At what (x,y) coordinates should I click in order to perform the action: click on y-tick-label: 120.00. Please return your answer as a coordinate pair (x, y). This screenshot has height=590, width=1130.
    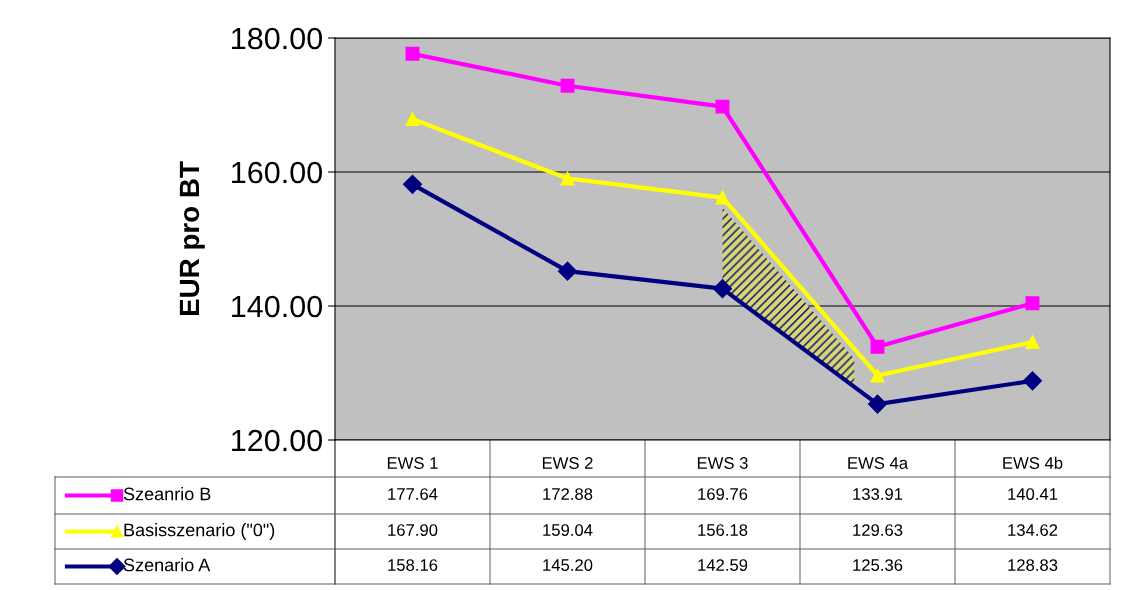
    Looking at the image, I should click on (277, 440).